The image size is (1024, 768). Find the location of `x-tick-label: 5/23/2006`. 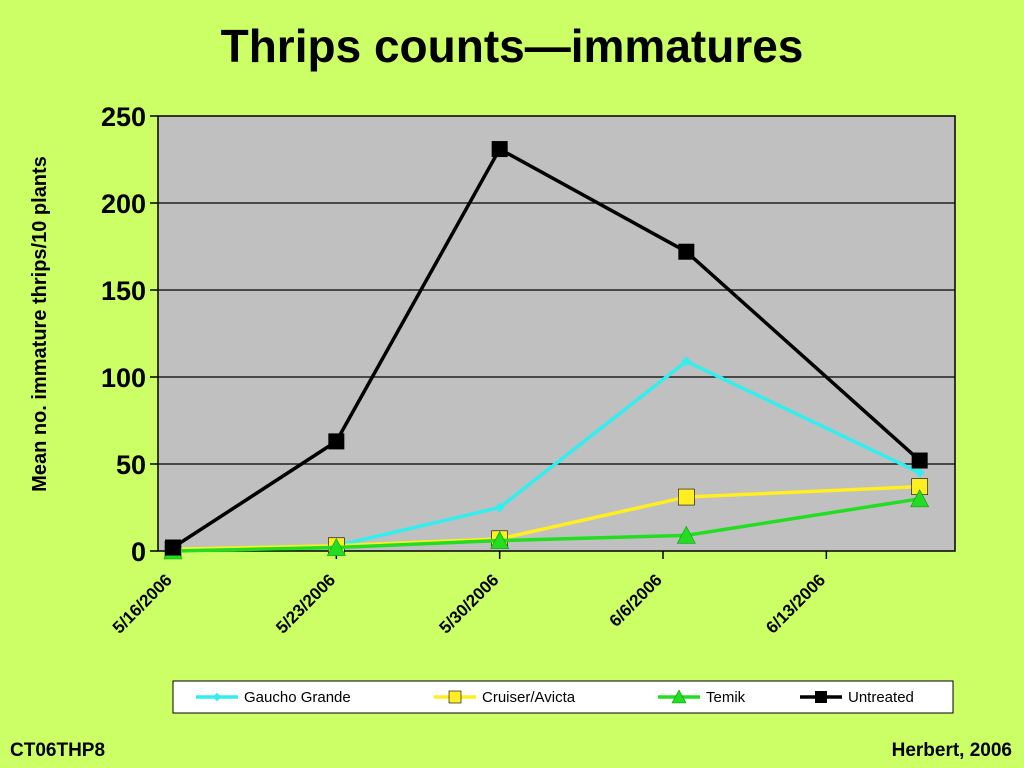

x-tick-label: 5/23/2006 is located at coordinates (305, 603).